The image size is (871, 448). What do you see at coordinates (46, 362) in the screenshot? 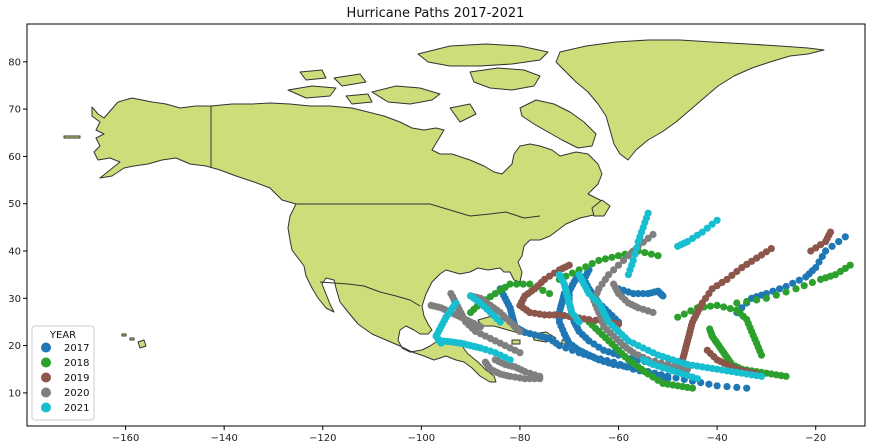
I see `legend-marker-2018` at bounding box center [46, 362].